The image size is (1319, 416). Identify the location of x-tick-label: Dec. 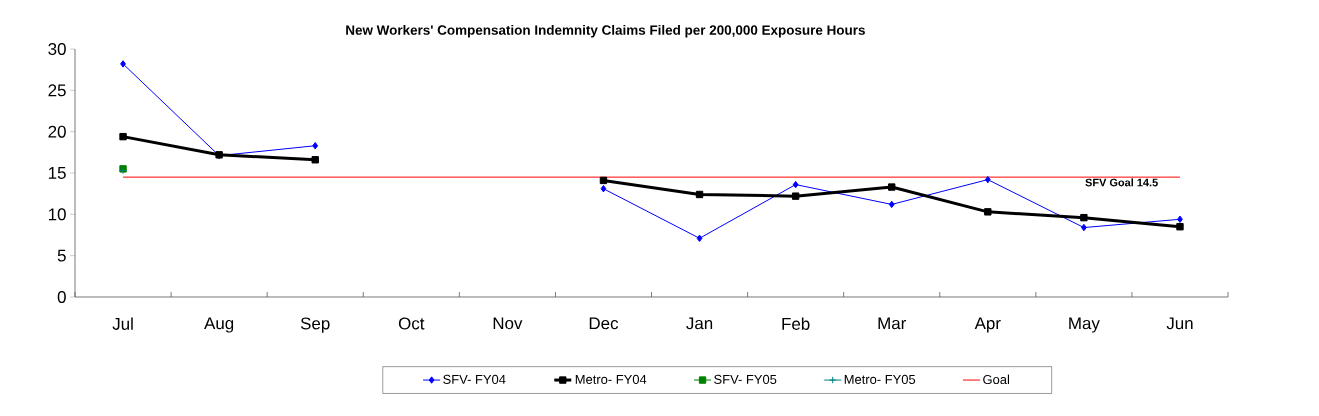
(604, 323).